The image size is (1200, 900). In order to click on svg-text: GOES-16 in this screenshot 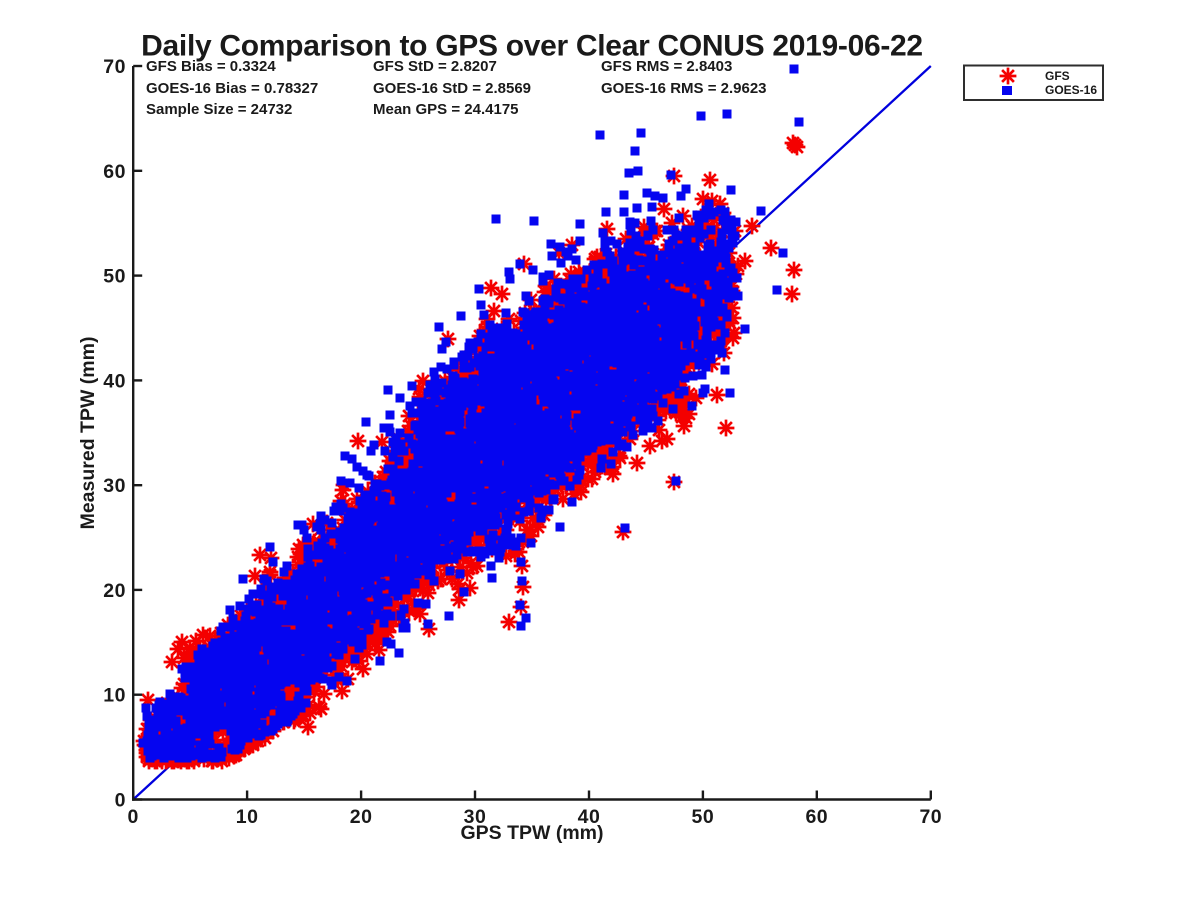, I will do `click(1071, 90)`.